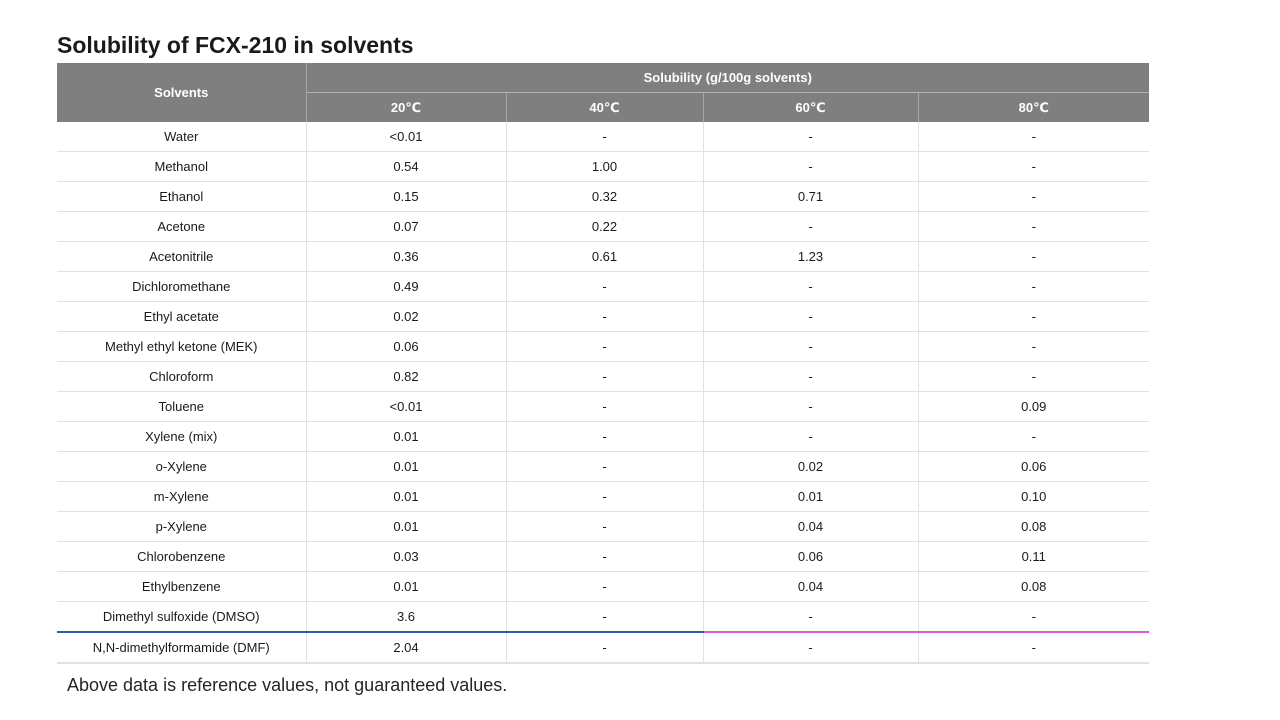 The image size is (1280, 720). What do you see at coordinates (182, 137) in the screenshot?
I see `solvent-cell: Water` at bounding box center [182, 137].